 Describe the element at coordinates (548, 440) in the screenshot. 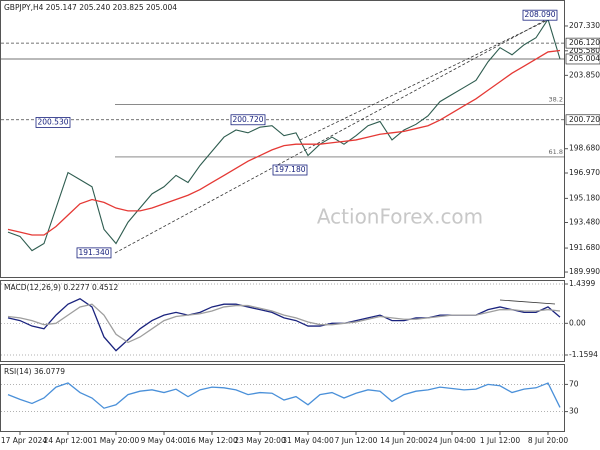

I see `x-tick-label: 8 Jul 20:00` at that location.